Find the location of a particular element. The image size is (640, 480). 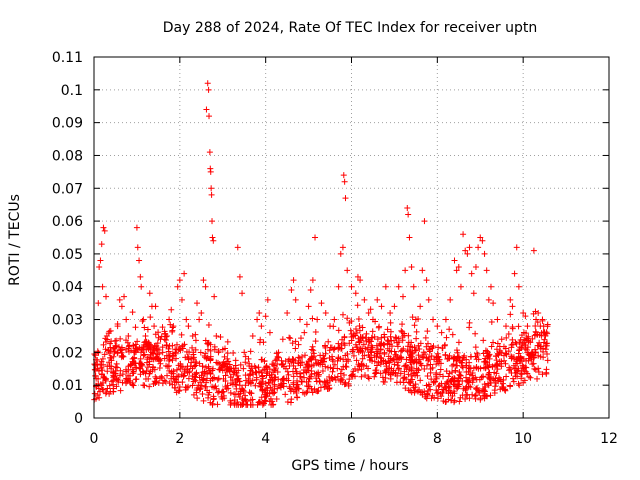

y-tick-label: 0.06 is located at coordinates (67, 222).